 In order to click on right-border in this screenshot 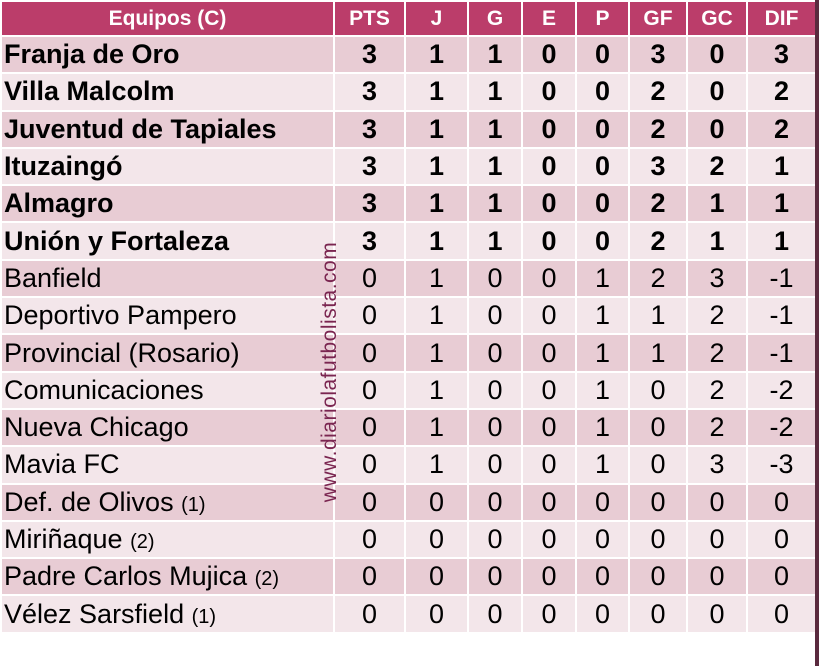, I will do `click(817, 333)`.